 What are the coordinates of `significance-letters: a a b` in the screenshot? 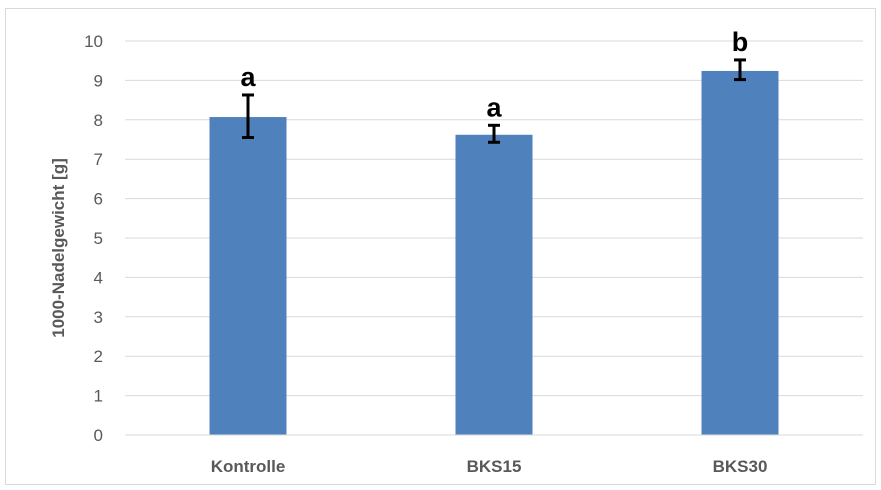 It's located at (494, 74).